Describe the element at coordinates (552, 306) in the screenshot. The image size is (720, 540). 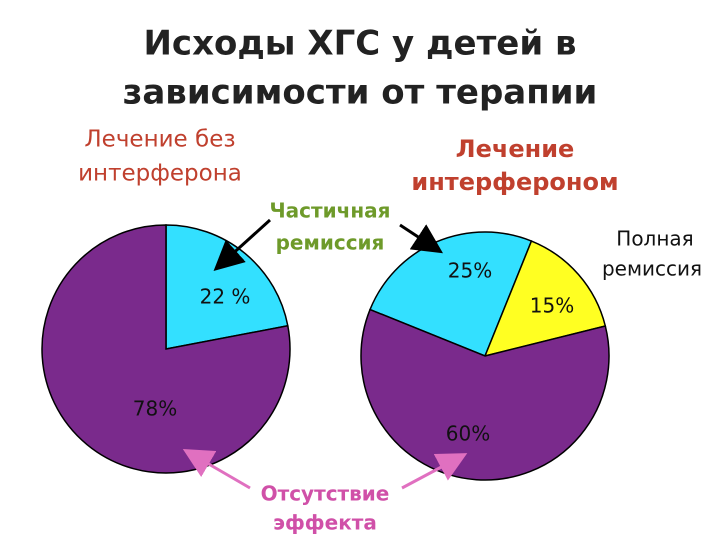
I see `value-label: 15%` at that location.